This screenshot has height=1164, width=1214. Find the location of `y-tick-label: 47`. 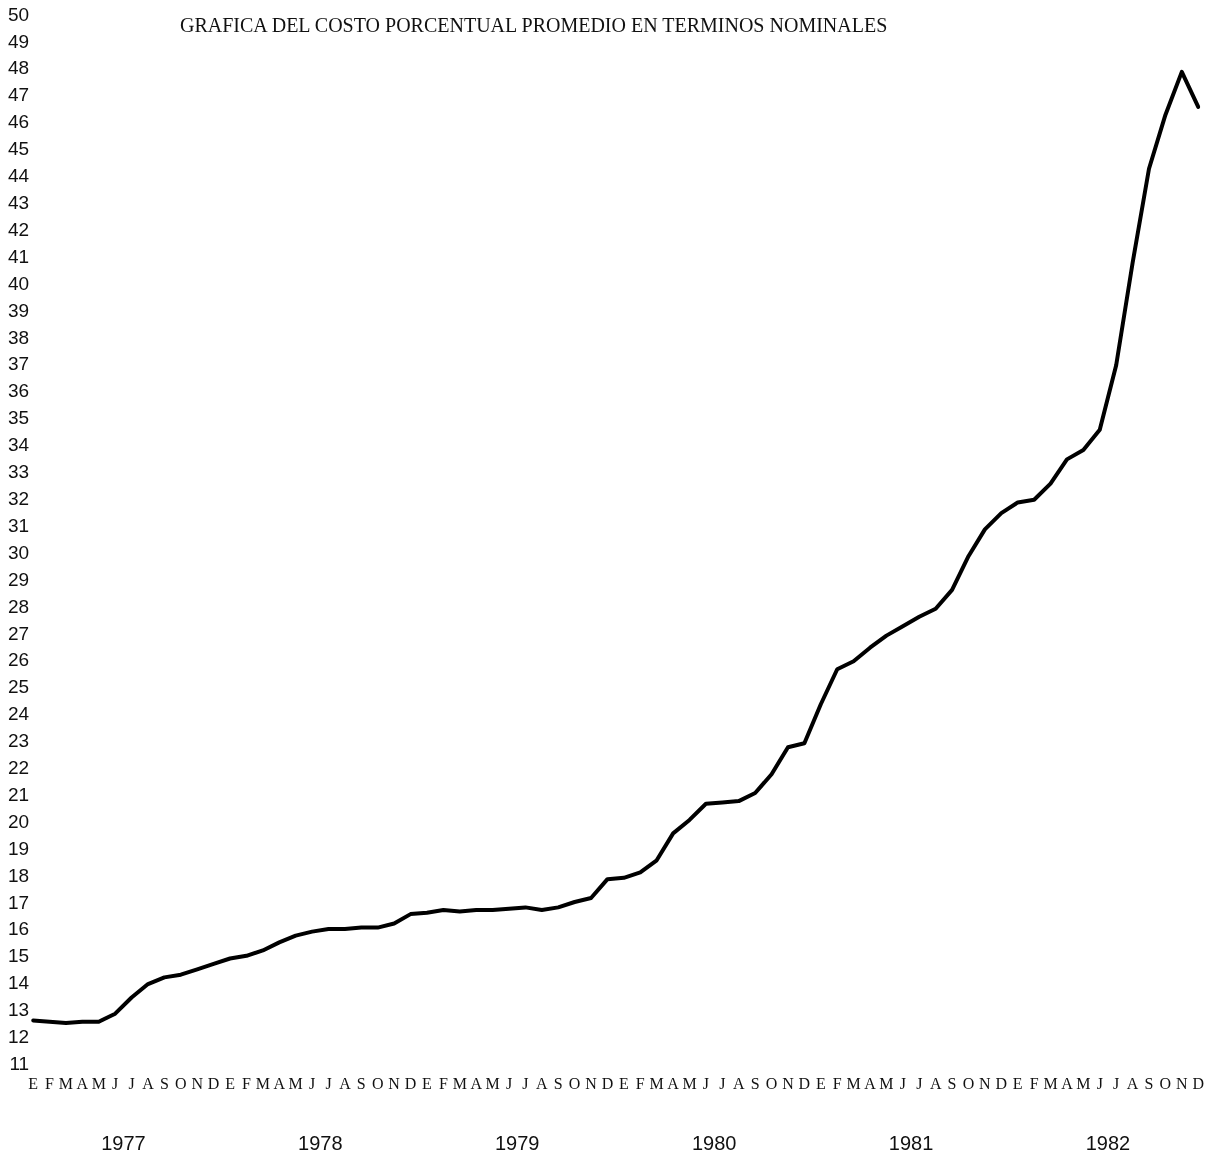

y-tick-label: 47 is located at coordinates (18, 95).